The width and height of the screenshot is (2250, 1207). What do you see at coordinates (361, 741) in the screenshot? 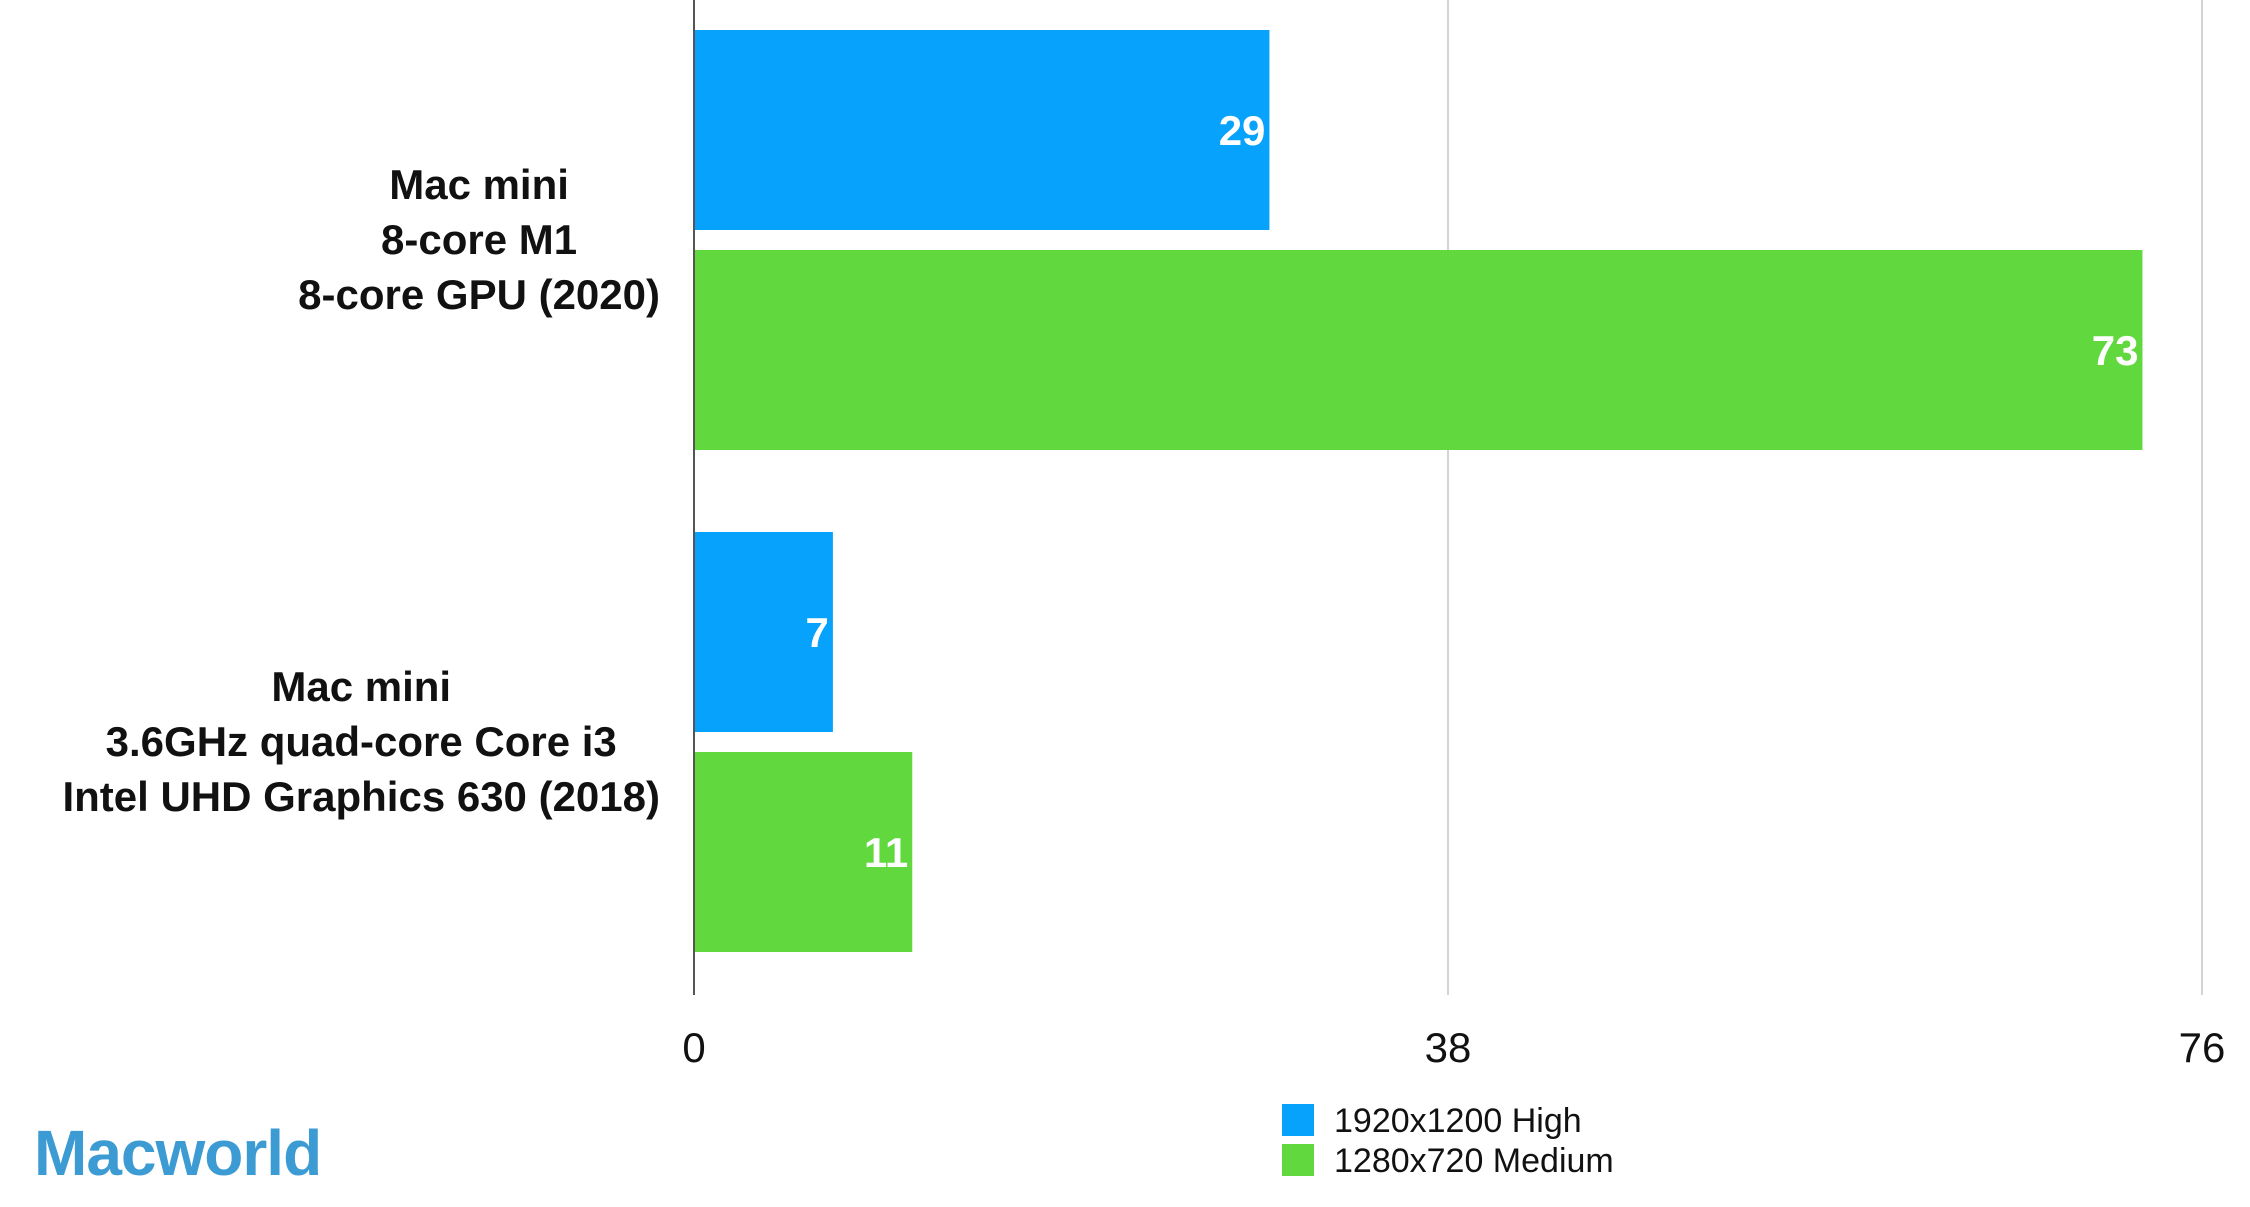
I see `category-label: 3.6GHz quad-core Core i3` at bounding box center [361, 741].